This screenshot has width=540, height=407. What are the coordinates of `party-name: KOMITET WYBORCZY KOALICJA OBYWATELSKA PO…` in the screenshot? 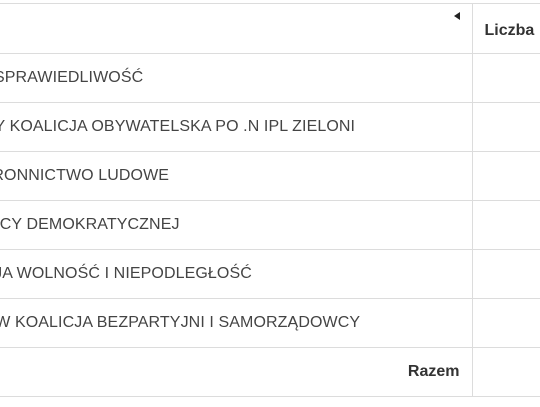 It's located at (178, 126).